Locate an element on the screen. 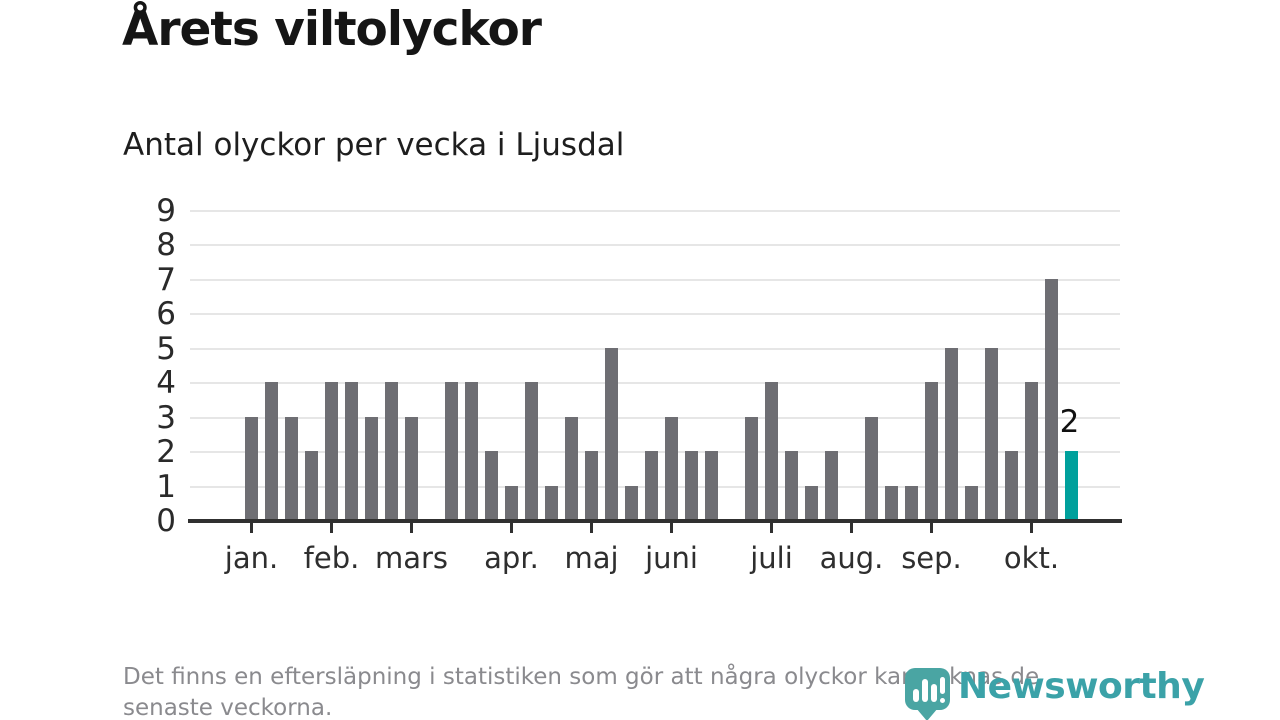  y-tick-label: 1 is located at coordinates (166, 486).